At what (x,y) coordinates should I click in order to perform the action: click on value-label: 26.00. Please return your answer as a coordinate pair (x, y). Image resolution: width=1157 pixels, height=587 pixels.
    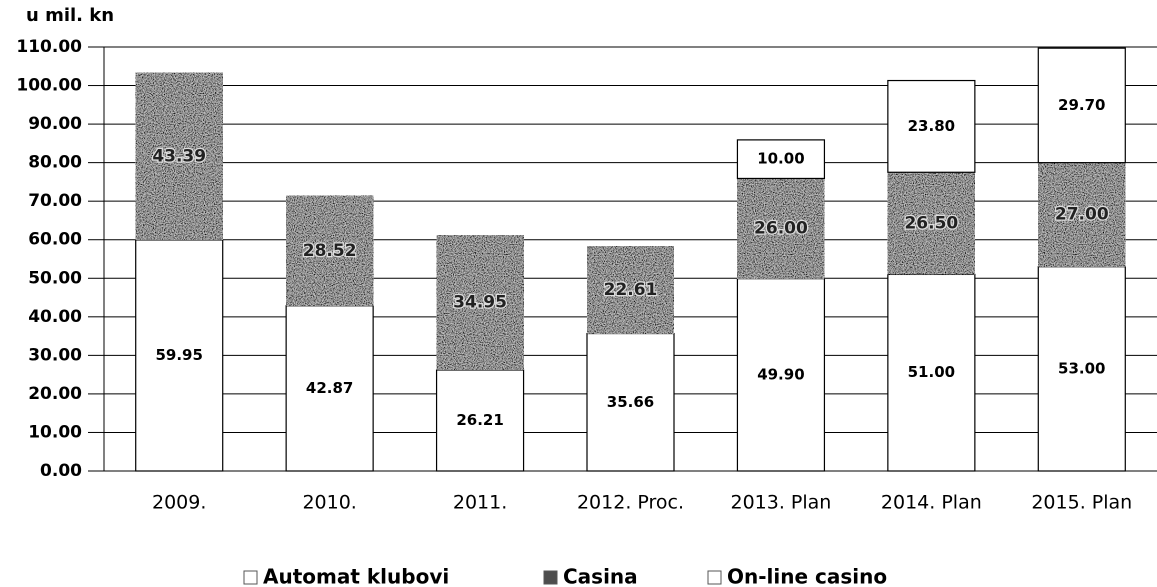
    Looking at the image, I should click on (781, 229).